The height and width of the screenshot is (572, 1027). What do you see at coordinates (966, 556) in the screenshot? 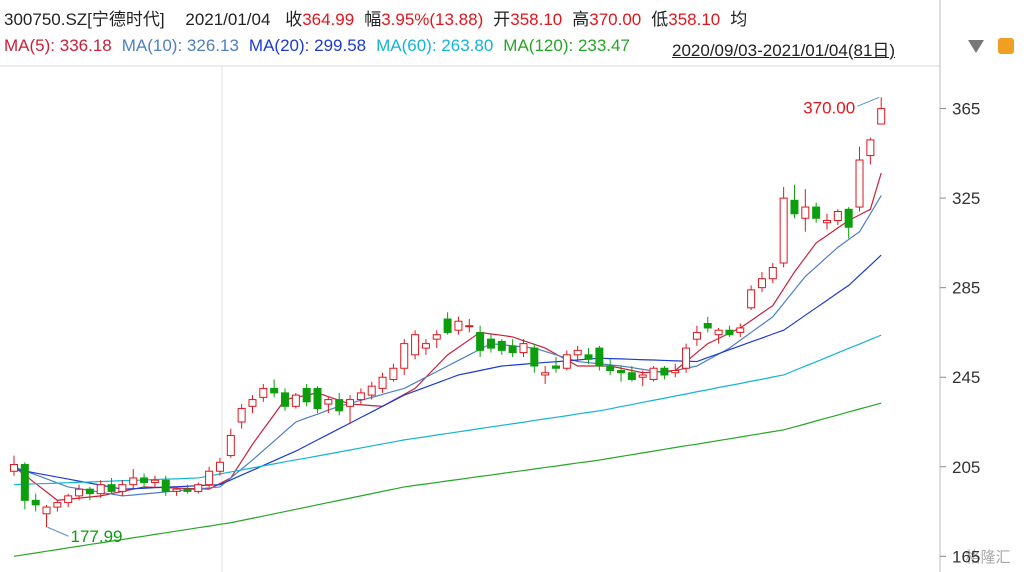
I see `y-tick-label: 165` at bounding box center [966, 556].